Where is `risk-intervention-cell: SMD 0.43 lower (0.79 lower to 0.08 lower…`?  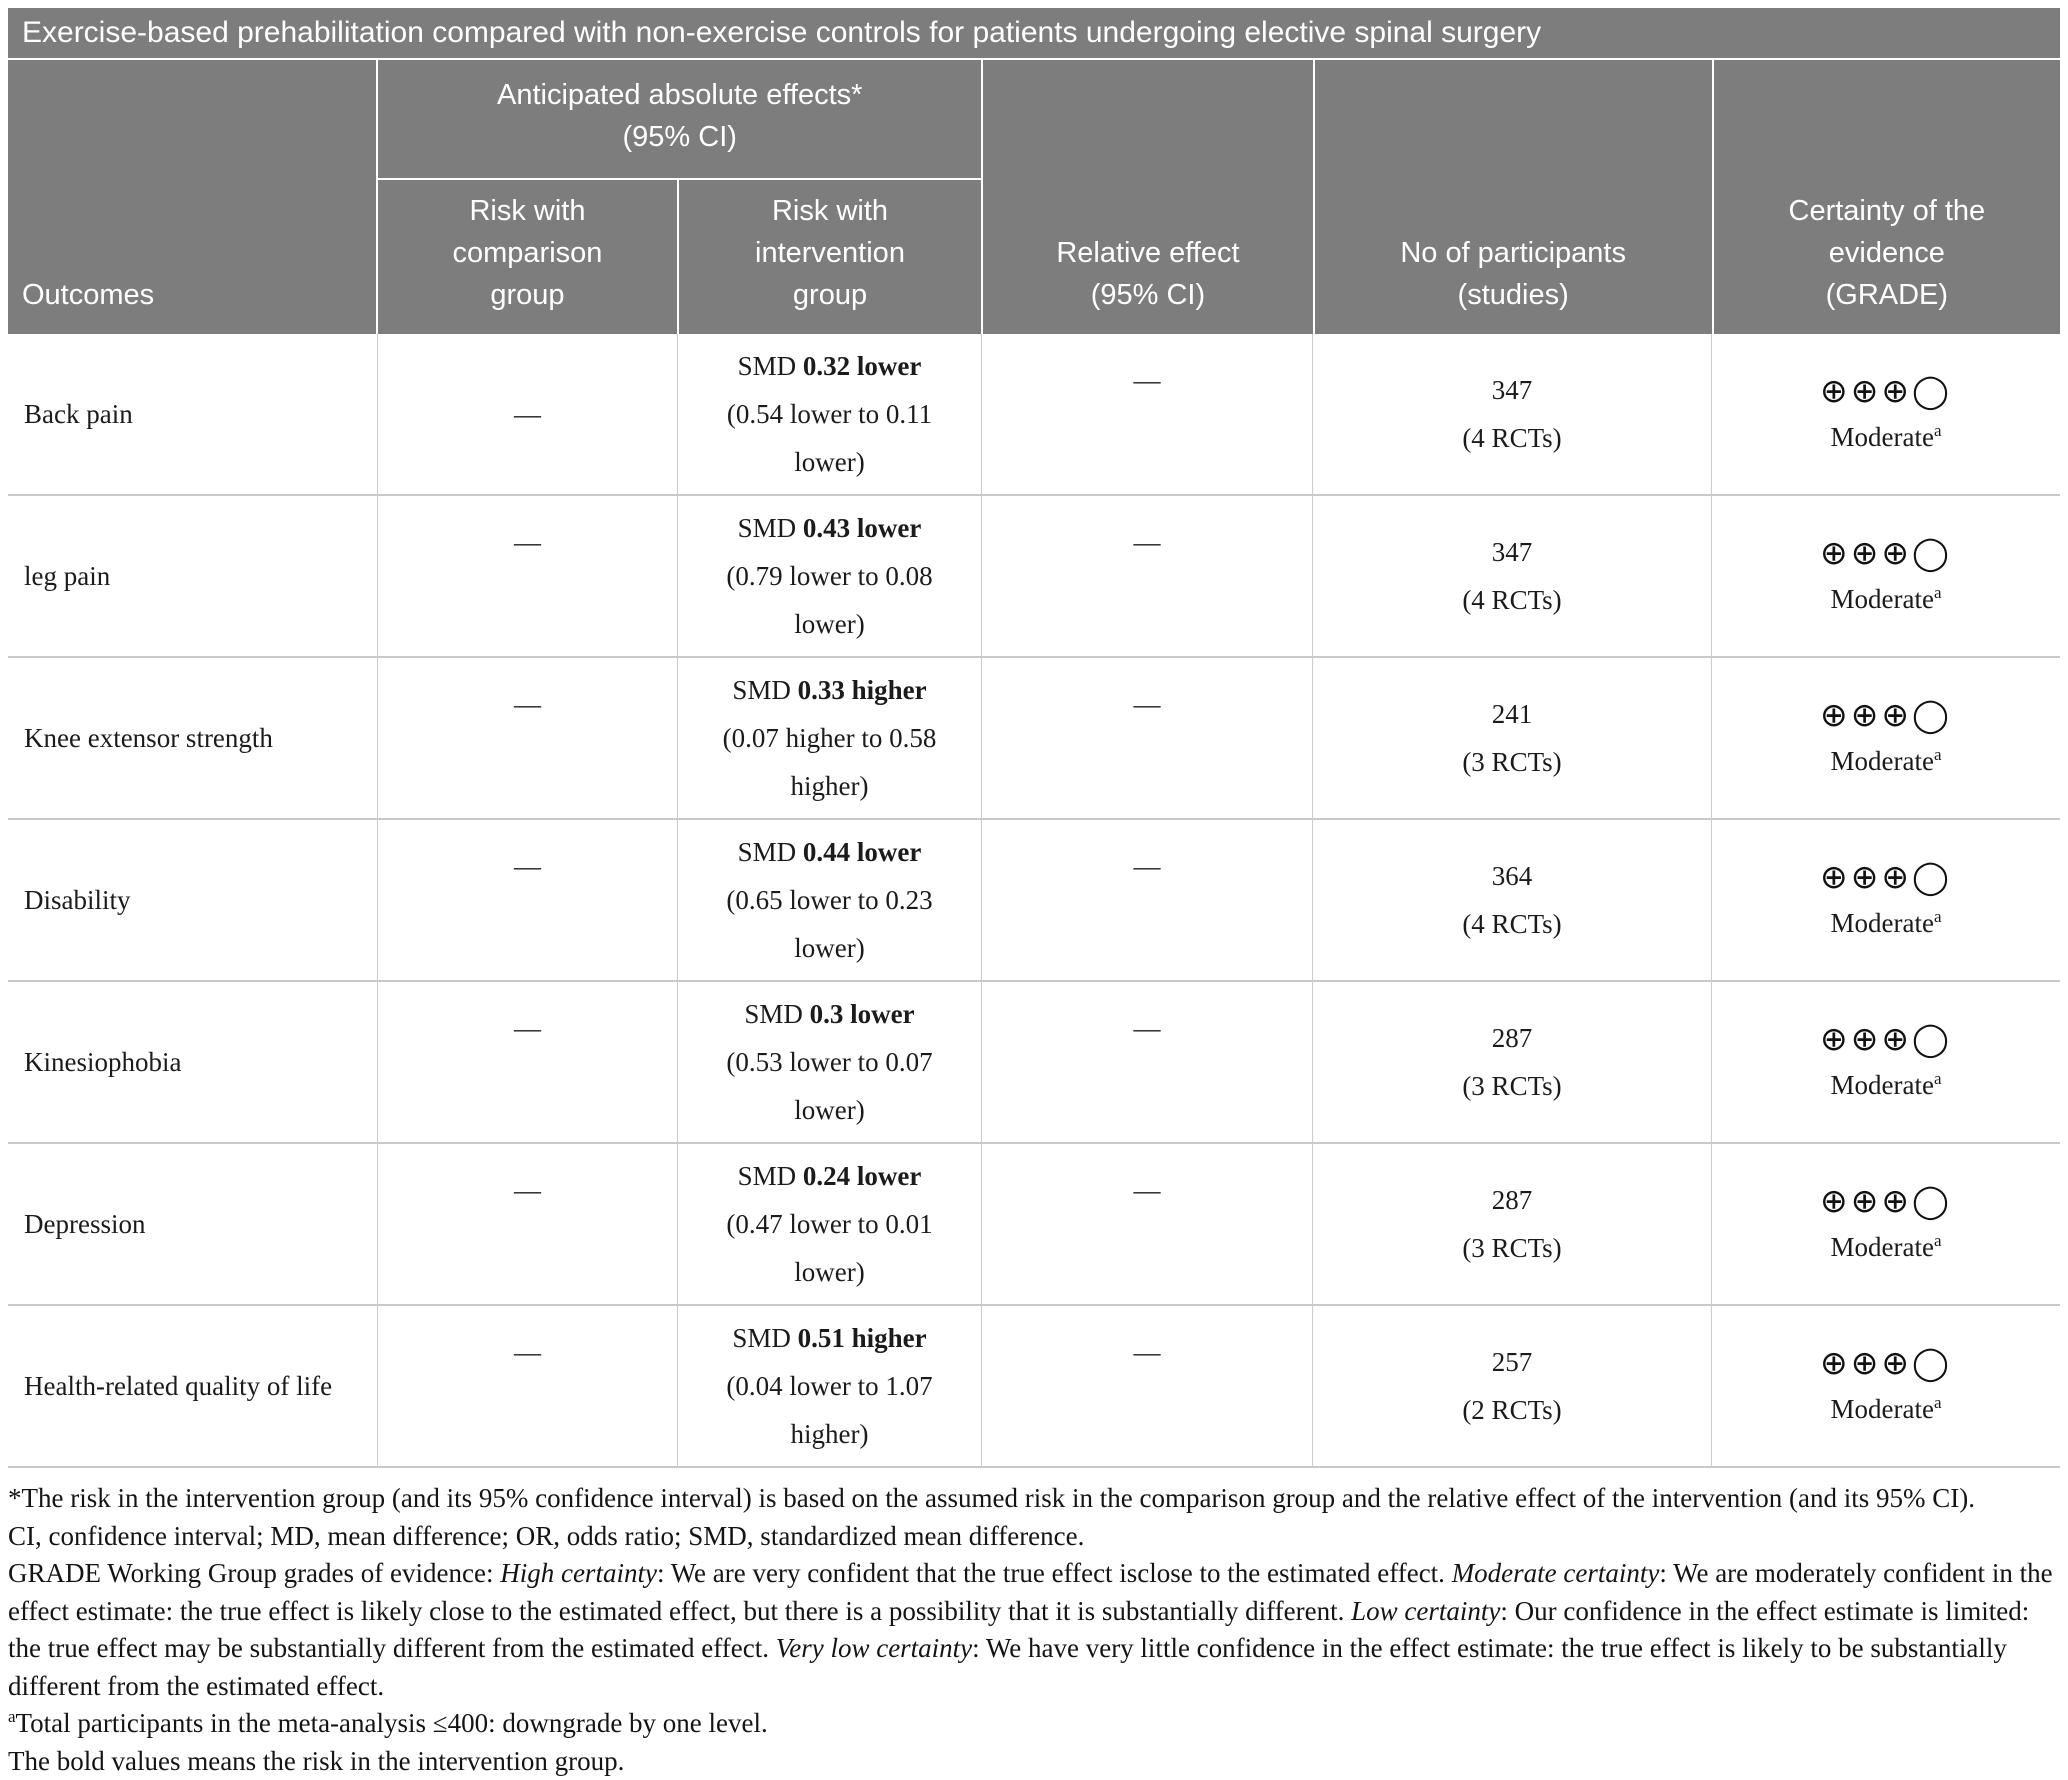 risk-intervention-cell: SMD 0.43 lower (0.79 lower to 0.08 lower… is located at coordinates (830, 577).